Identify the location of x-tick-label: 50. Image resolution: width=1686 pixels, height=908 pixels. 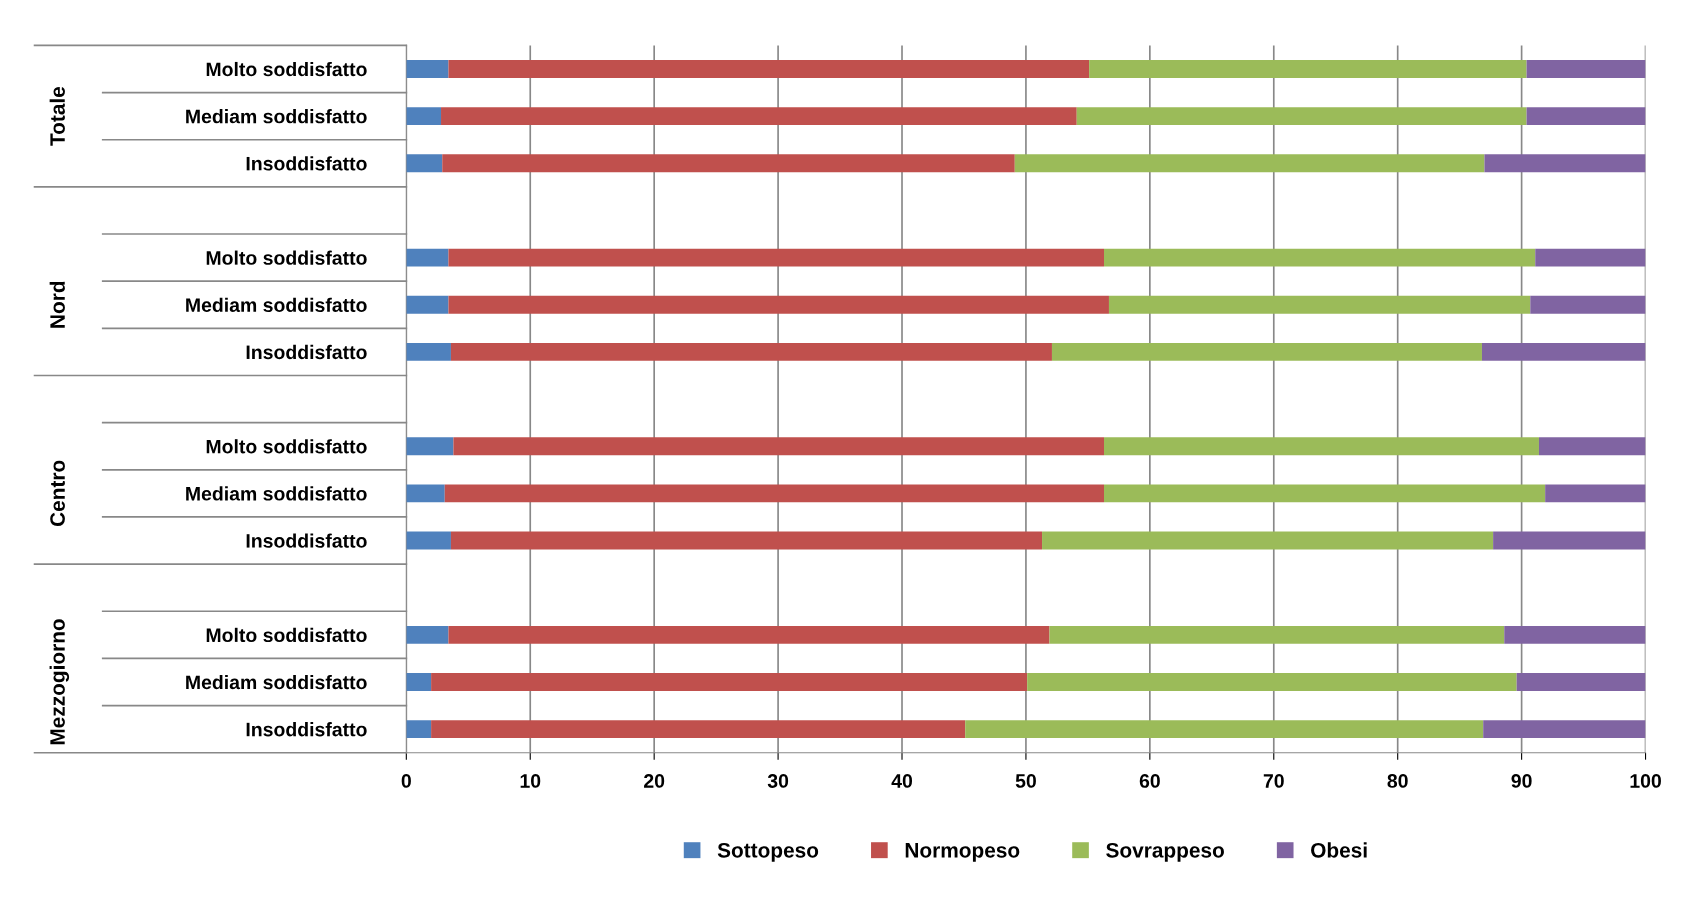
(1025, 781).